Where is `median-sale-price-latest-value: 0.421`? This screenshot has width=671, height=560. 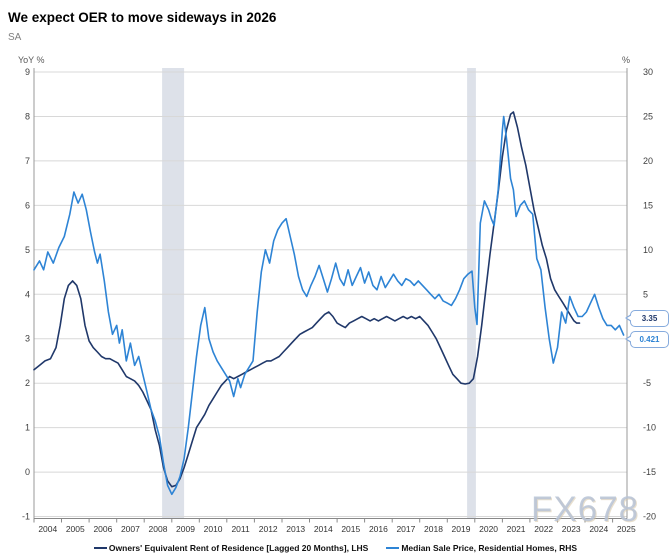
median-sale-price-latest-value: 0.421 is located at coordinates (649, 339).